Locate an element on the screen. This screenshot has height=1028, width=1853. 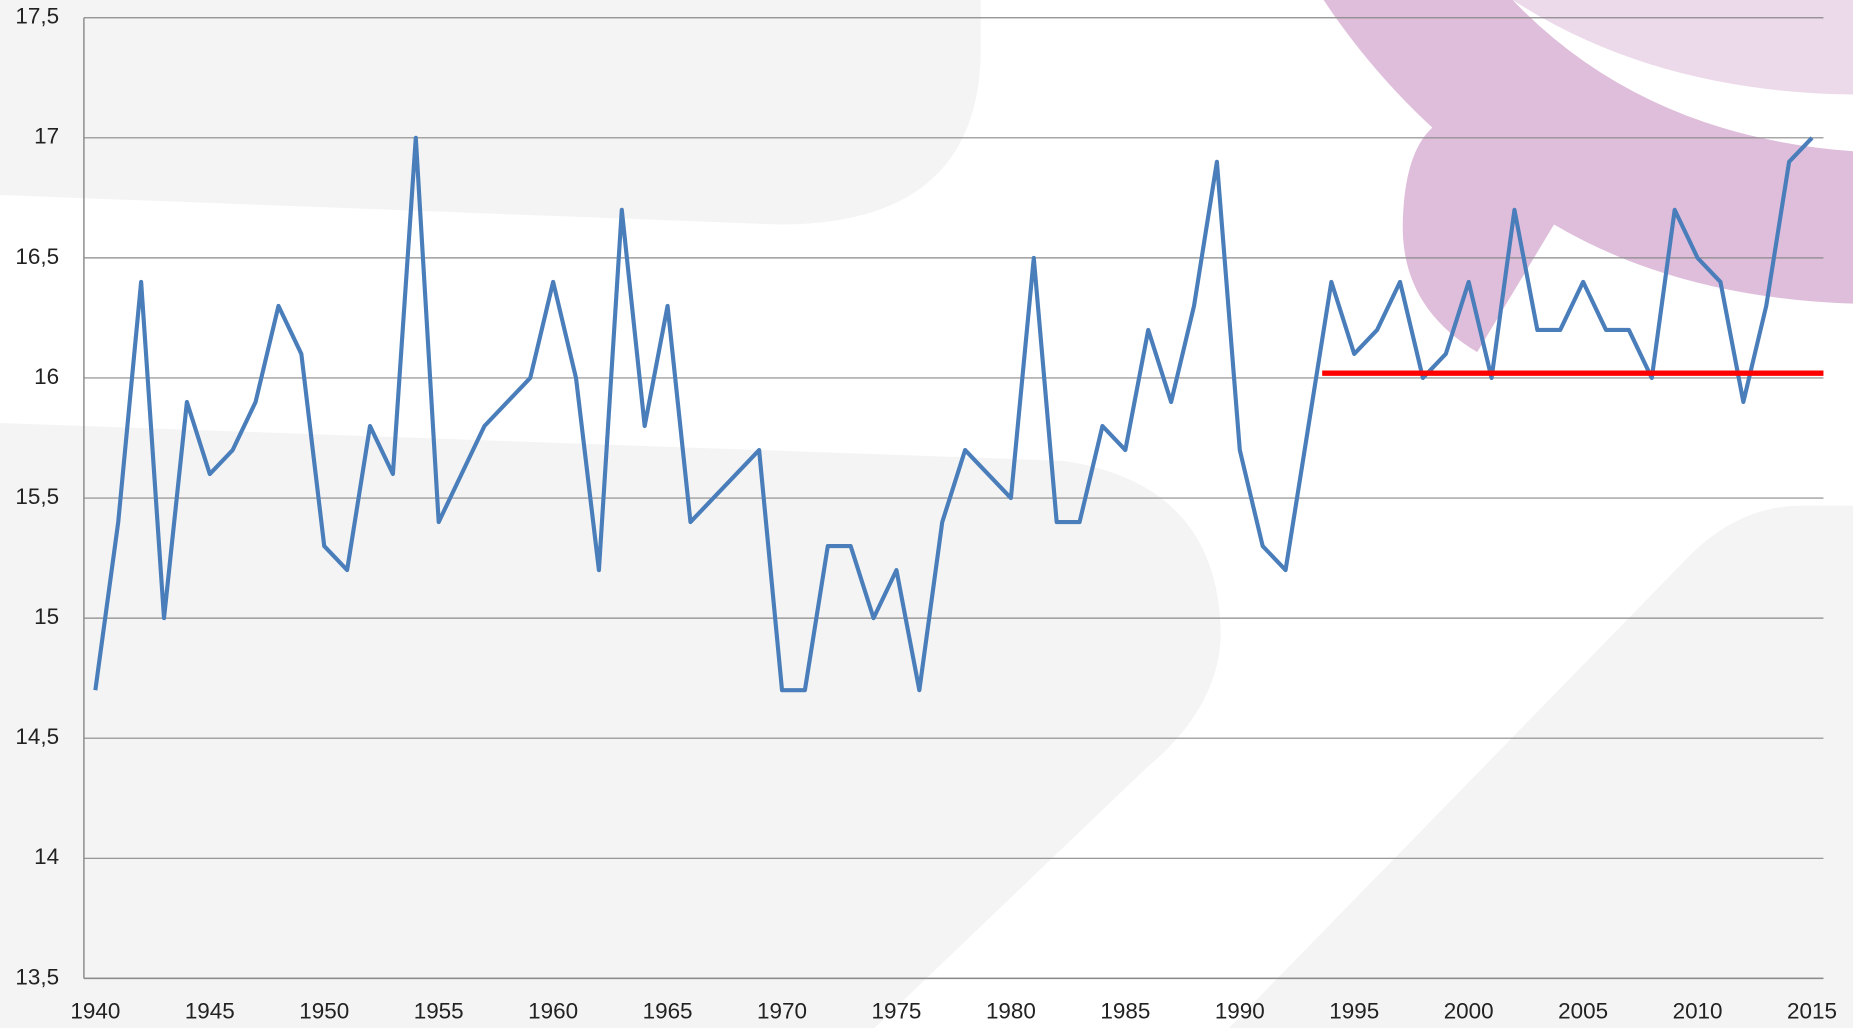
x-tick-label: 2010 is located at coordinates (1698, 1011).